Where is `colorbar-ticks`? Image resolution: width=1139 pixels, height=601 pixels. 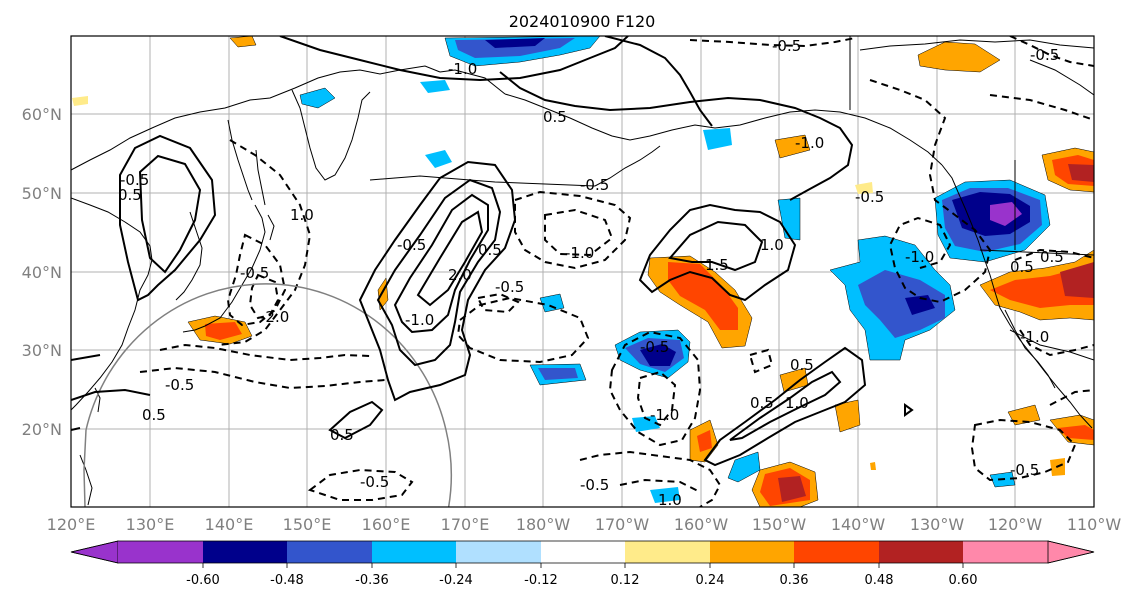
colorbar-ticks is located at coordinates (583, 565).